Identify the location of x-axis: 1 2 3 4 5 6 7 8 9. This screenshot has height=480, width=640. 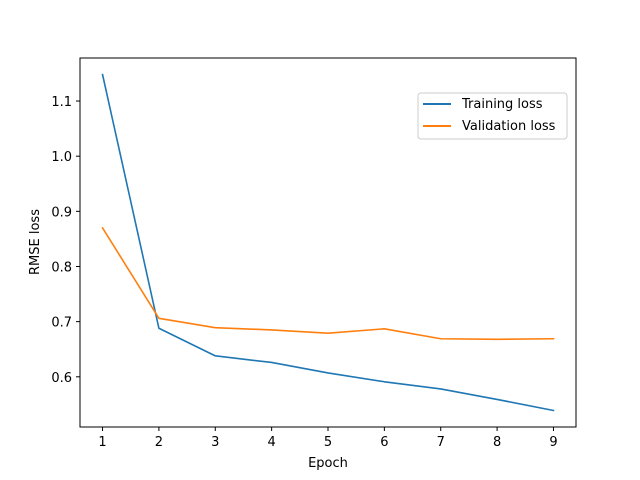
(328, 438).